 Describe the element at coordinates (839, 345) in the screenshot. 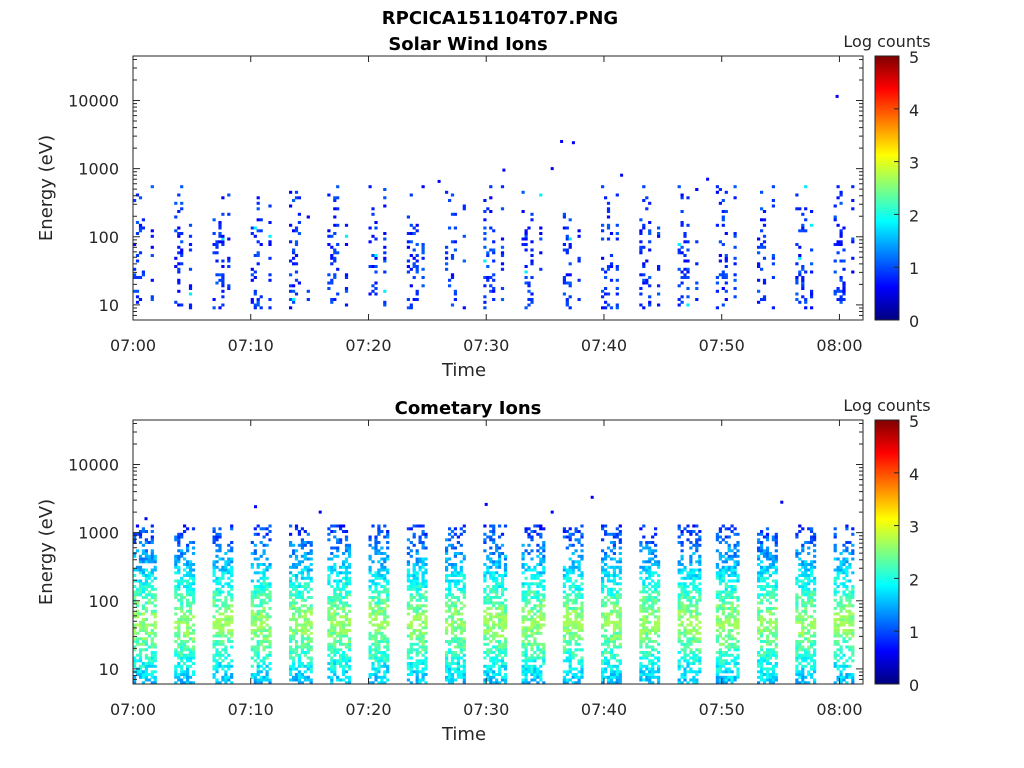

I see `x-tick-label: 08:00` at that location.